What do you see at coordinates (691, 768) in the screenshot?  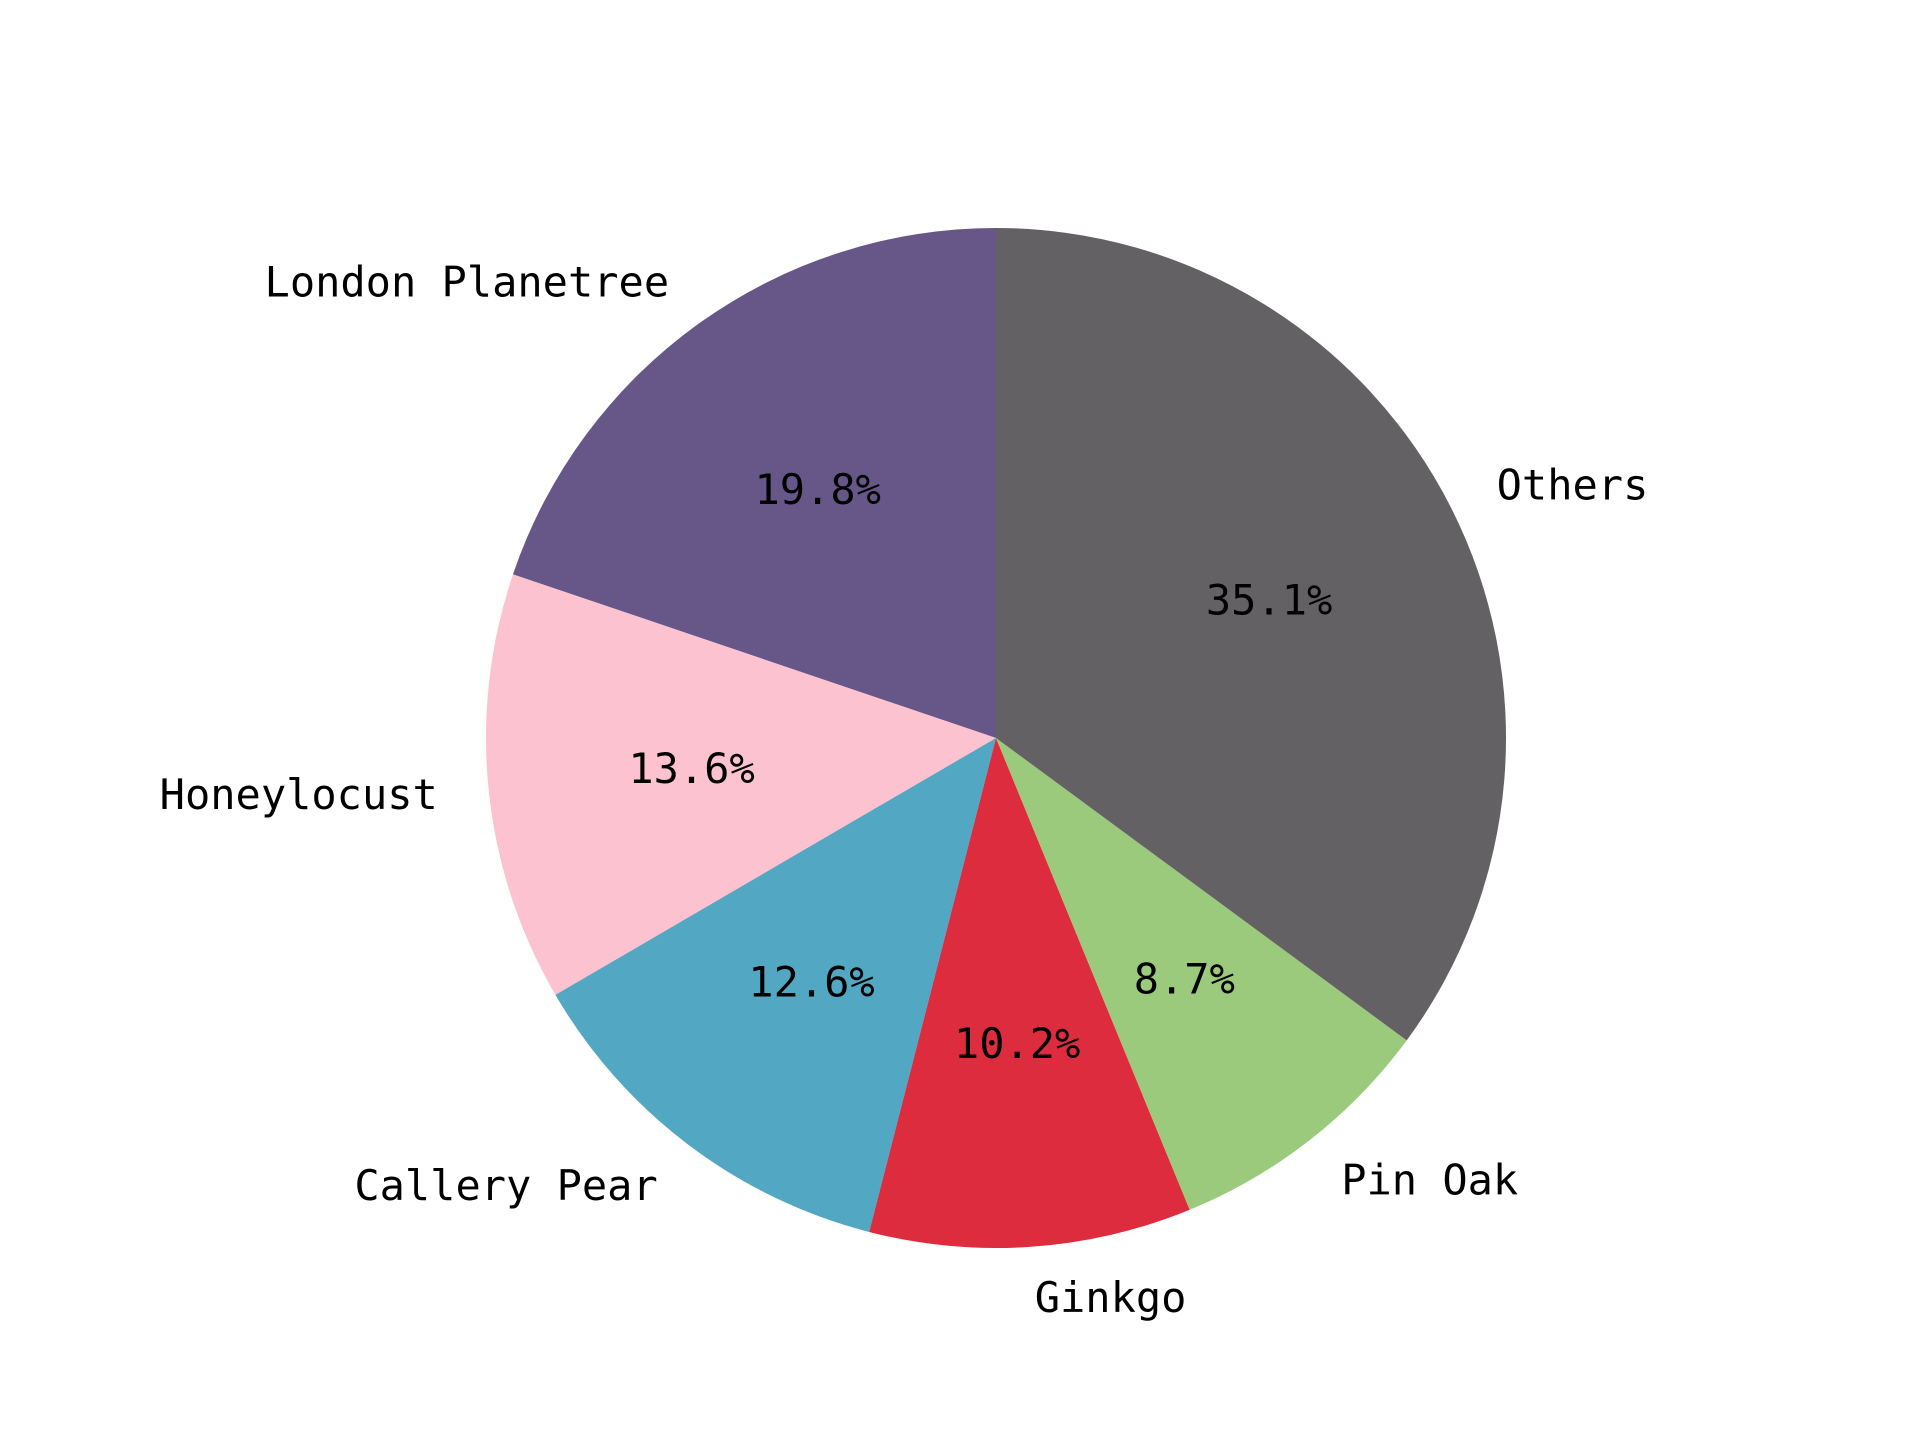 I see `pct-label-honeylocust: 13.6%` at bounding box center [691, 768].